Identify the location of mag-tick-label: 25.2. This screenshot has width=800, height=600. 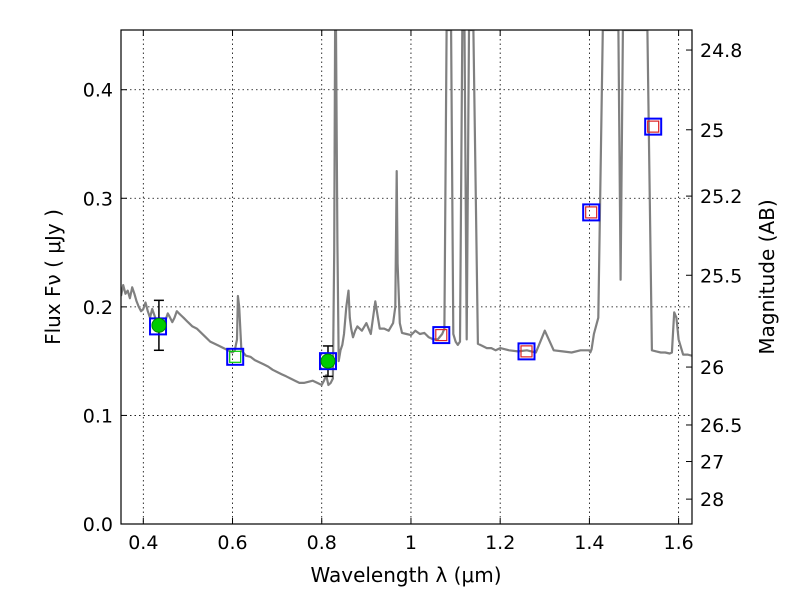
(721, 197).